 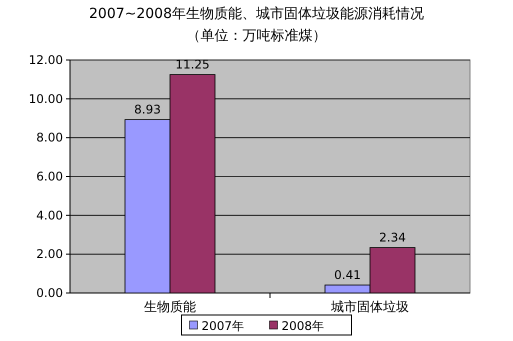 What do you see at coordinates (256, 36) in the screenshot?
I see `chart-subtitle: （单位：万吨标准煤）` at bounding box center [256, 36].